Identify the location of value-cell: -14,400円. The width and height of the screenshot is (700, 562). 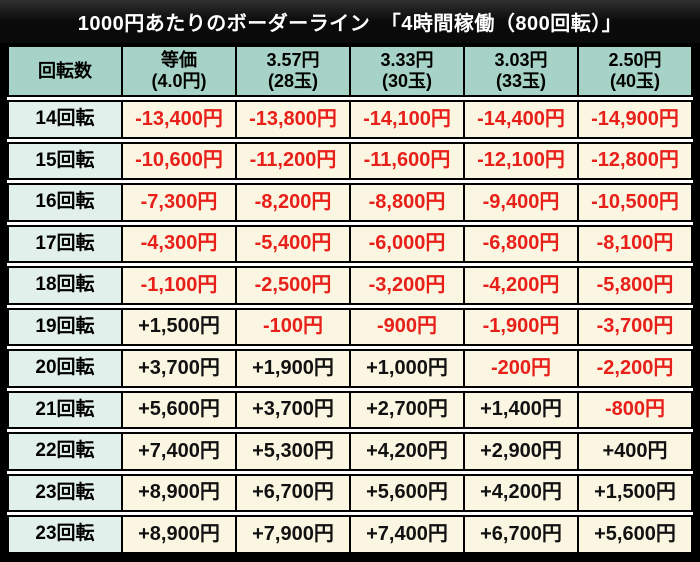
(521, 119).